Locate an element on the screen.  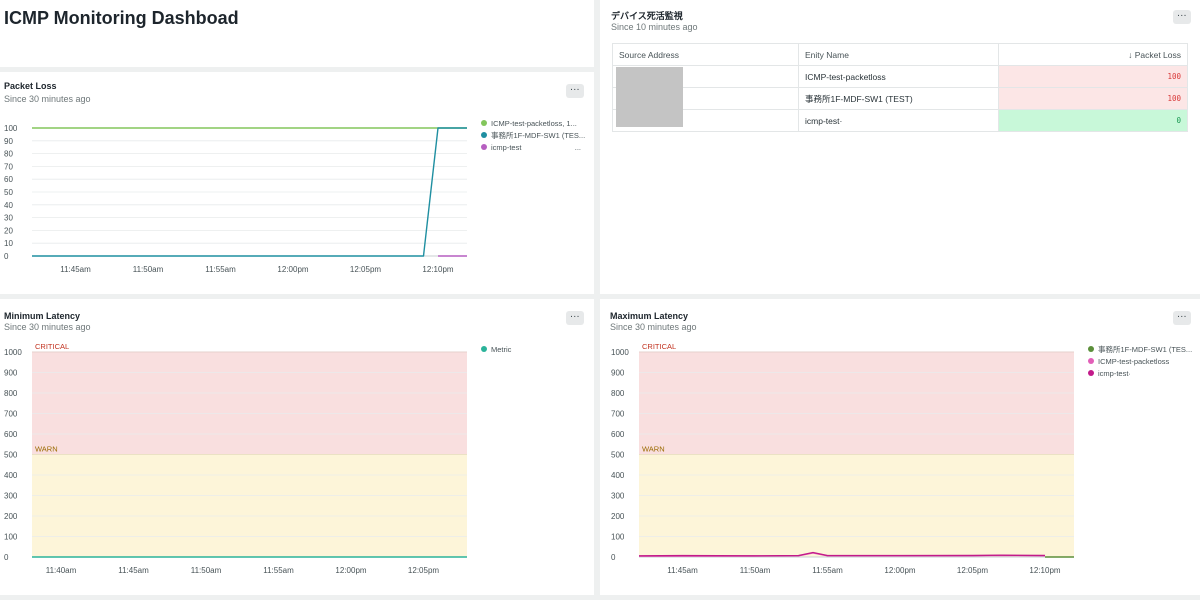
panel-subtitle: Since 10 minutes ago is located at coordinates (654, 27).